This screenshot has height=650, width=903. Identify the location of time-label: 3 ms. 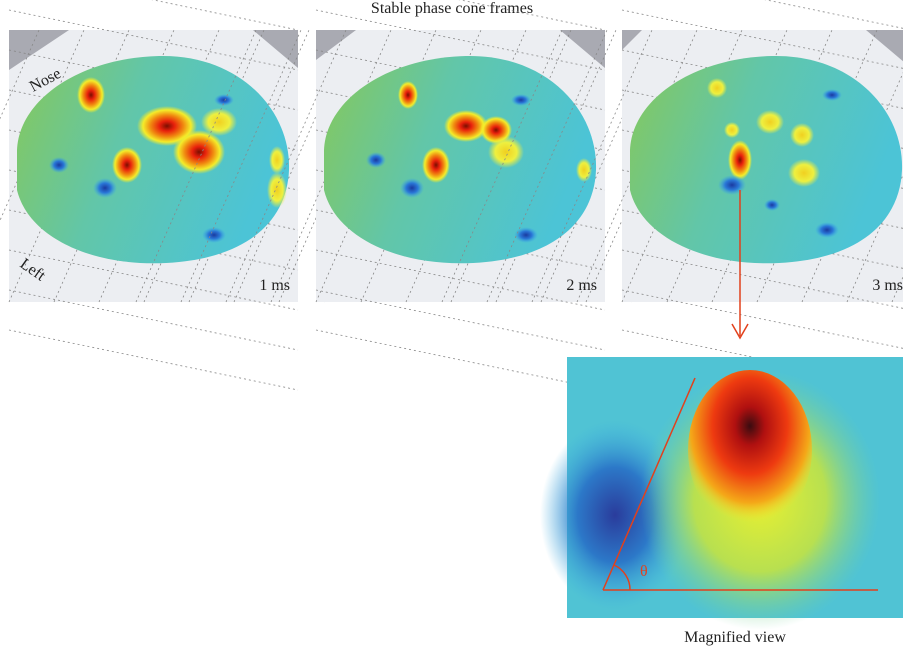
(887, 285).